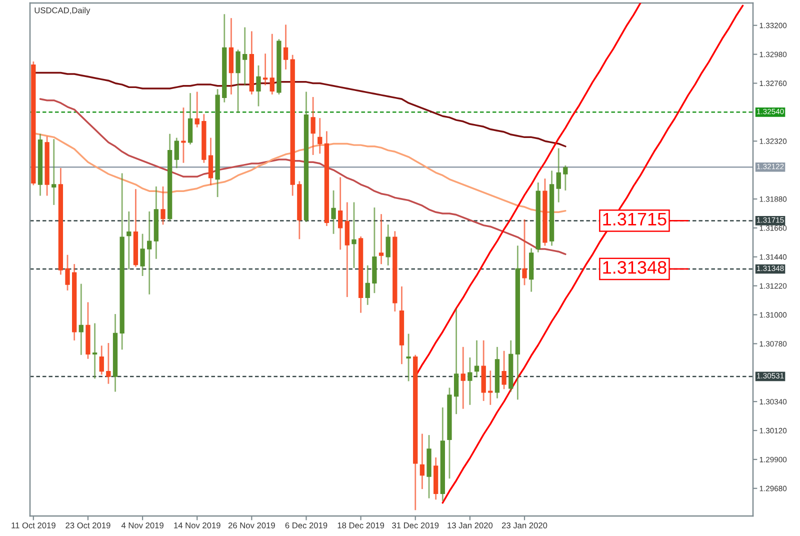 This screenshot has width=800, height=536. What do you see at coordinates (306, 525) in the screenshot?
I see `x-tick-label: 6 Dec 2019` at bounding box center [306, 525].